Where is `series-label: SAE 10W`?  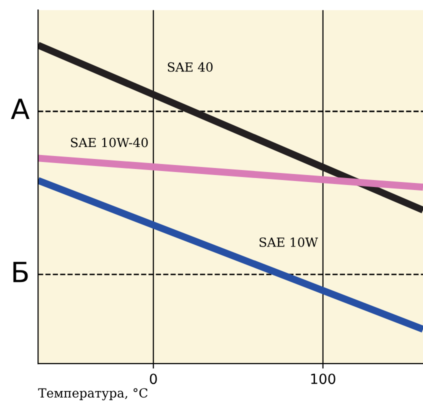 series-label: SAE 10W is located at coordinates (289, 242).